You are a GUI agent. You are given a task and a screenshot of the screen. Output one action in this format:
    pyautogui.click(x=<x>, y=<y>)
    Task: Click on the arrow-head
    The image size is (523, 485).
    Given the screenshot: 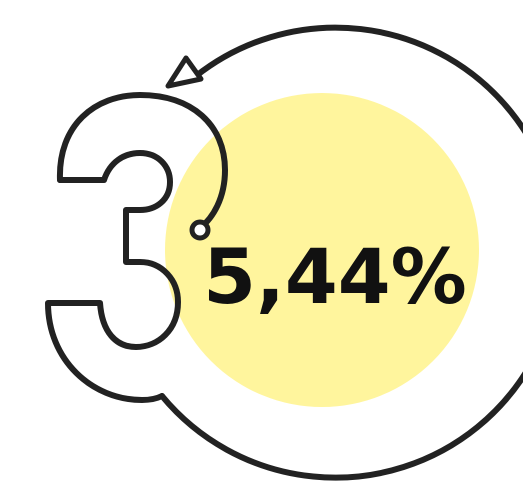 What is the action you would take?
    pyautogui.click(x=184, y=72)
    